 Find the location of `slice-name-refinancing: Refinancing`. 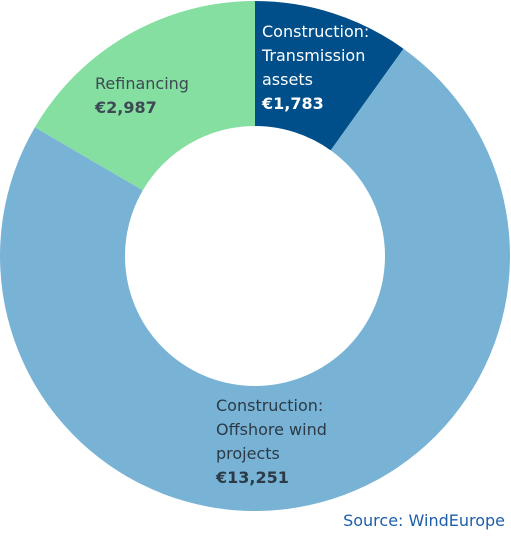

slice-name-refinancing: Refinancing is located at coordinates (142, 83).